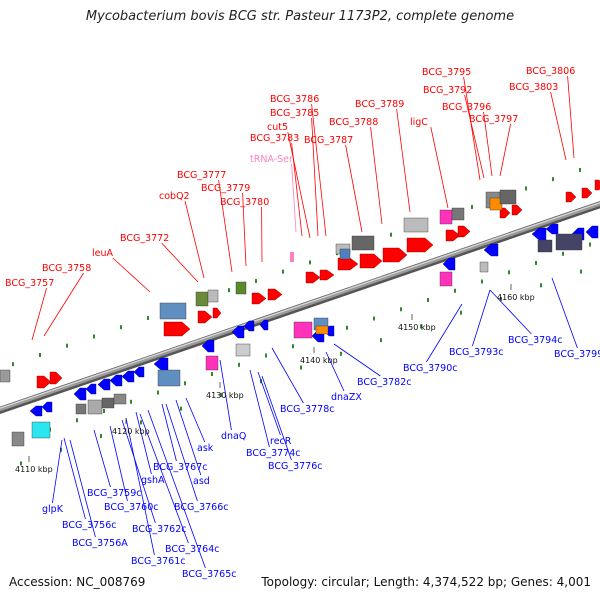 The image size is (600, 600). I want to click on bottom-gene-label: BCG_3767c, so click(180, 467).